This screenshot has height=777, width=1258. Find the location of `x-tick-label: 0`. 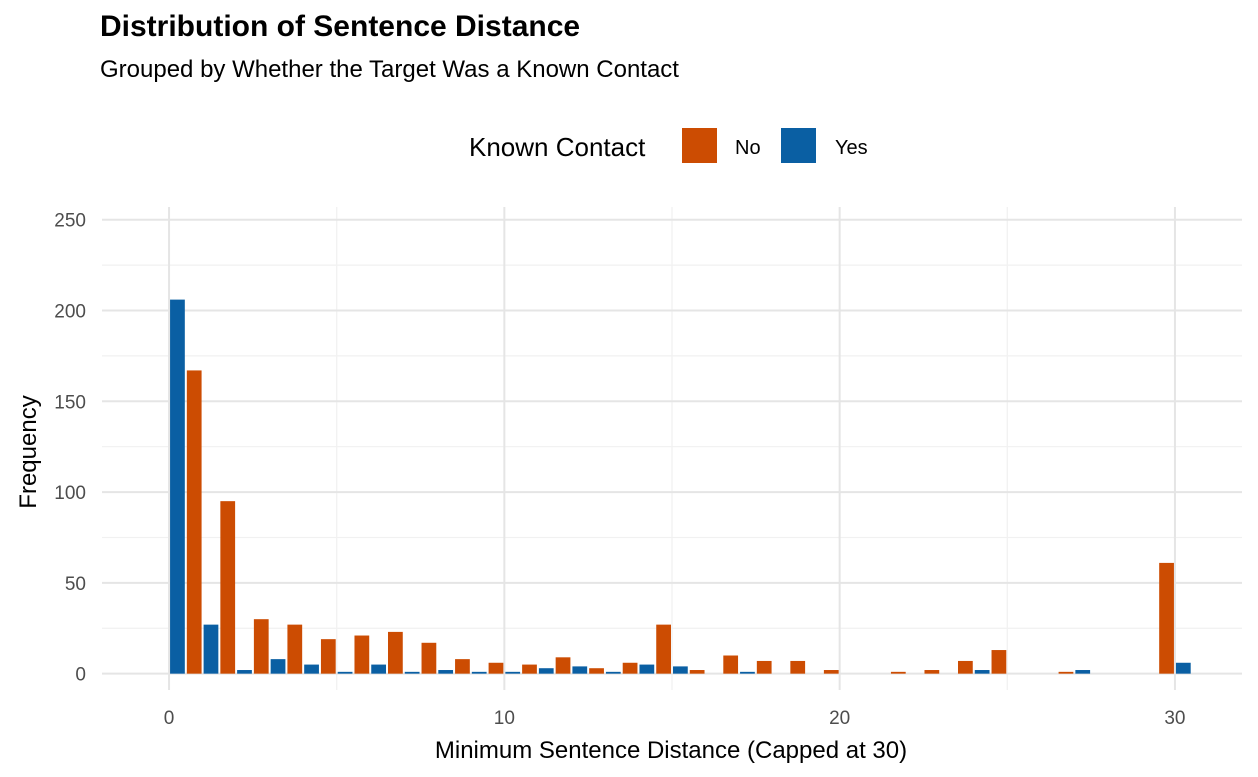

x-tick-label: 0 is located at coordinates (169, 718).